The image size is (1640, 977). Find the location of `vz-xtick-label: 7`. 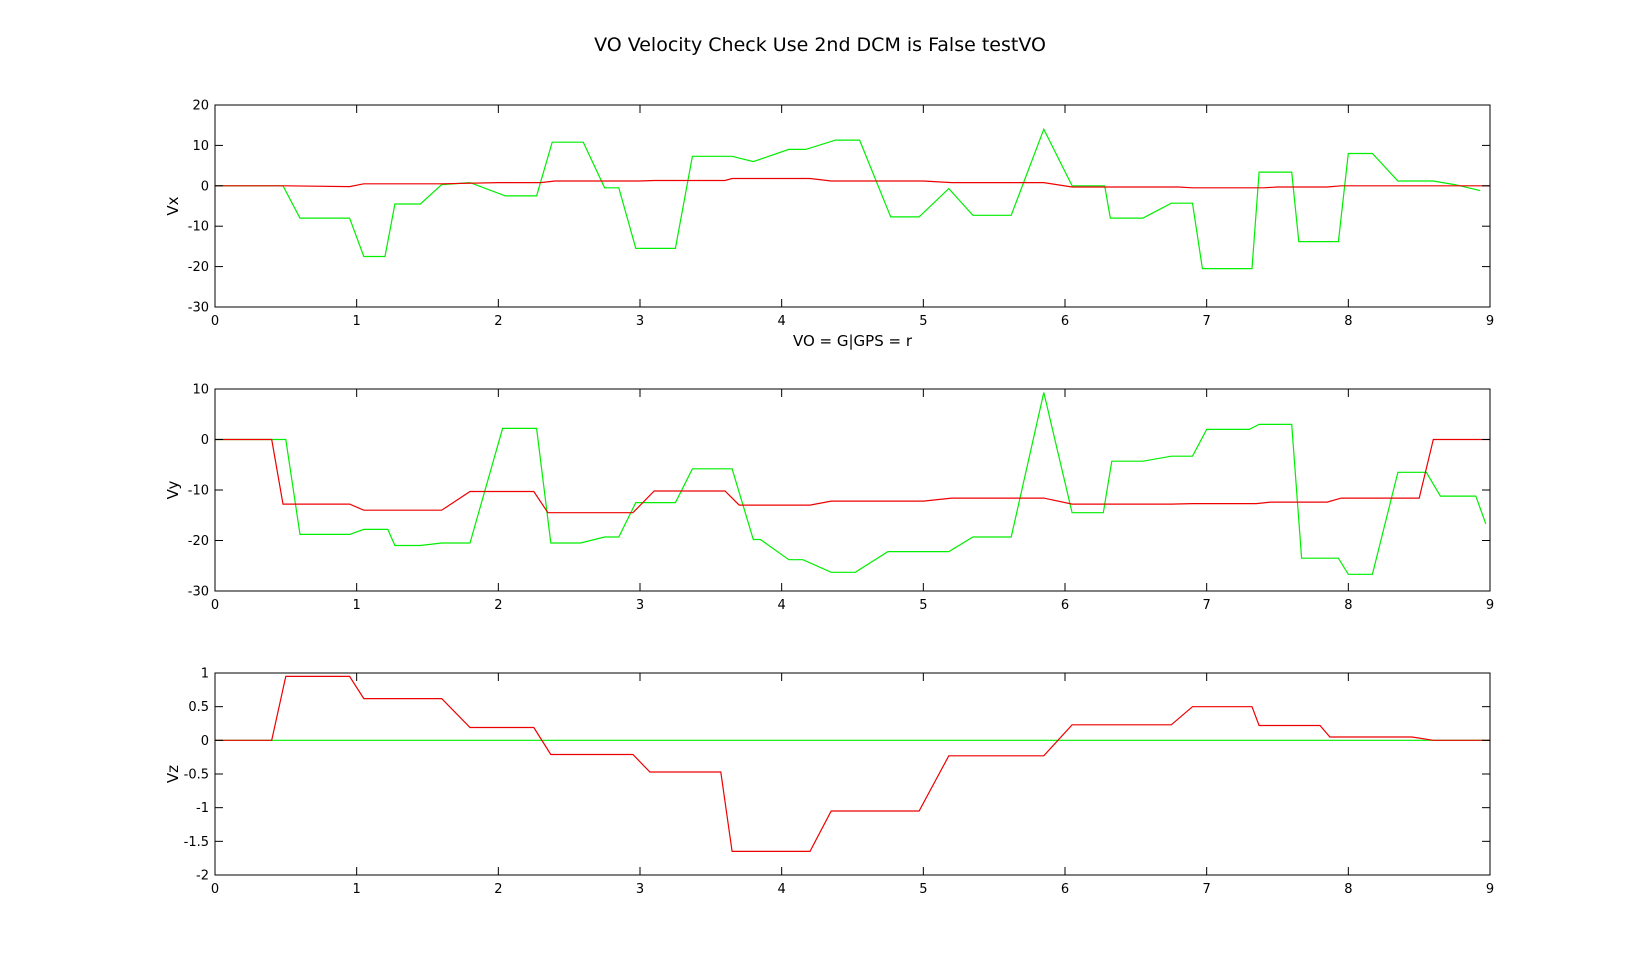

vz-xtick-label: 7 is located at coordinates (1207, 889).